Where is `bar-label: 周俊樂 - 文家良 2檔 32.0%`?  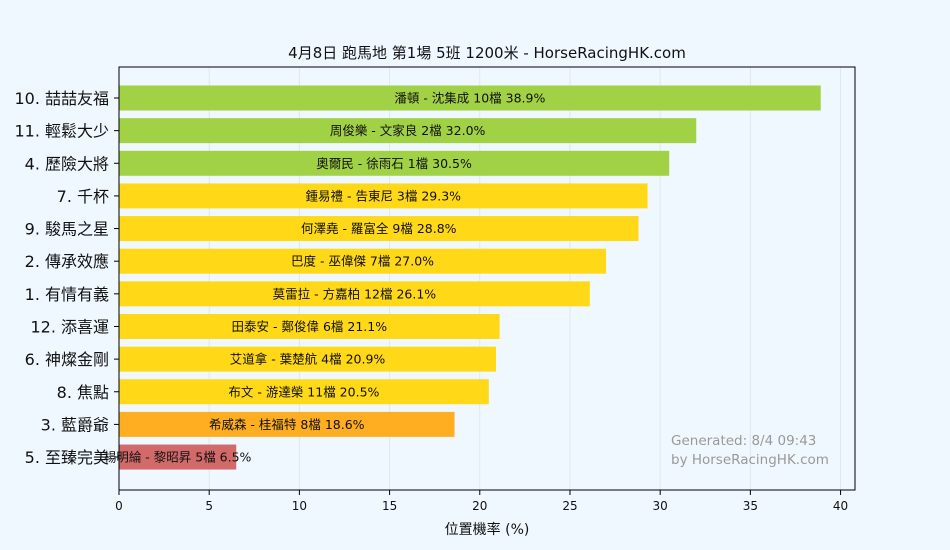 bar-label: 周俊樂 - 文家良 2檔 32.0% is located at coordinates (408, 130).